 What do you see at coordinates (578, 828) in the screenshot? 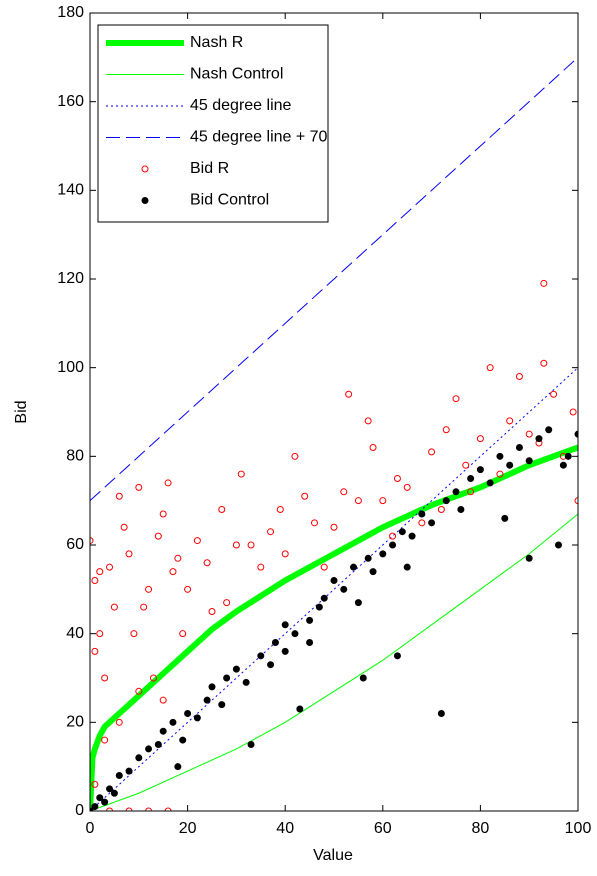
I see `x-tick-label: 100` at bounding box center [578, 828].